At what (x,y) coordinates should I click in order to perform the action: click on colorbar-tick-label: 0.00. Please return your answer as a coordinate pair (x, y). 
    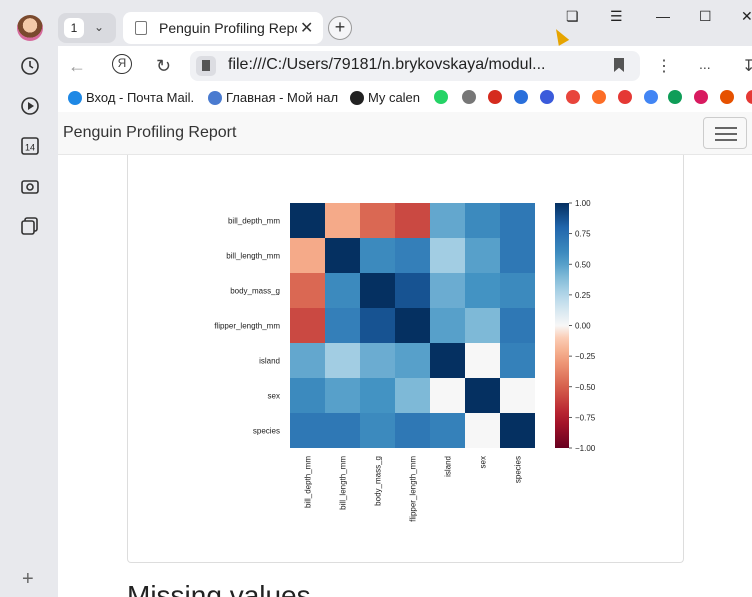
    Looking at the image, I should click on (583, 326).